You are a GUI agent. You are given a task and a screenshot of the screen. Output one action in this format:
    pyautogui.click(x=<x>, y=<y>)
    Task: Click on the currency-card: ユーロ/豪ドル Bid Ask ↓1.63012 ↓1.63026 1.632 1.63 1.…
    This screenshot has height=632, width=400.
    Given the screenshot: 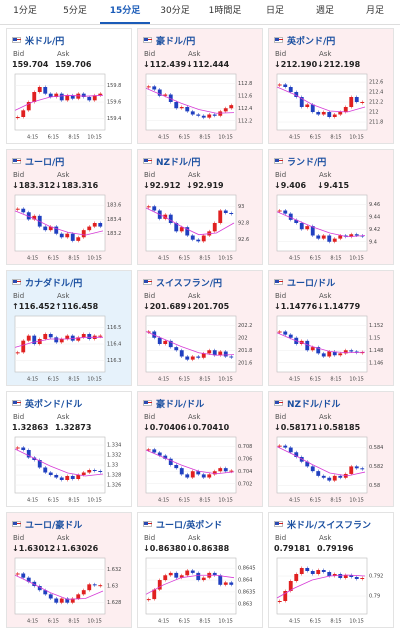 What is the action you would take?
    pyautogui.click(x=69, y=570)
    